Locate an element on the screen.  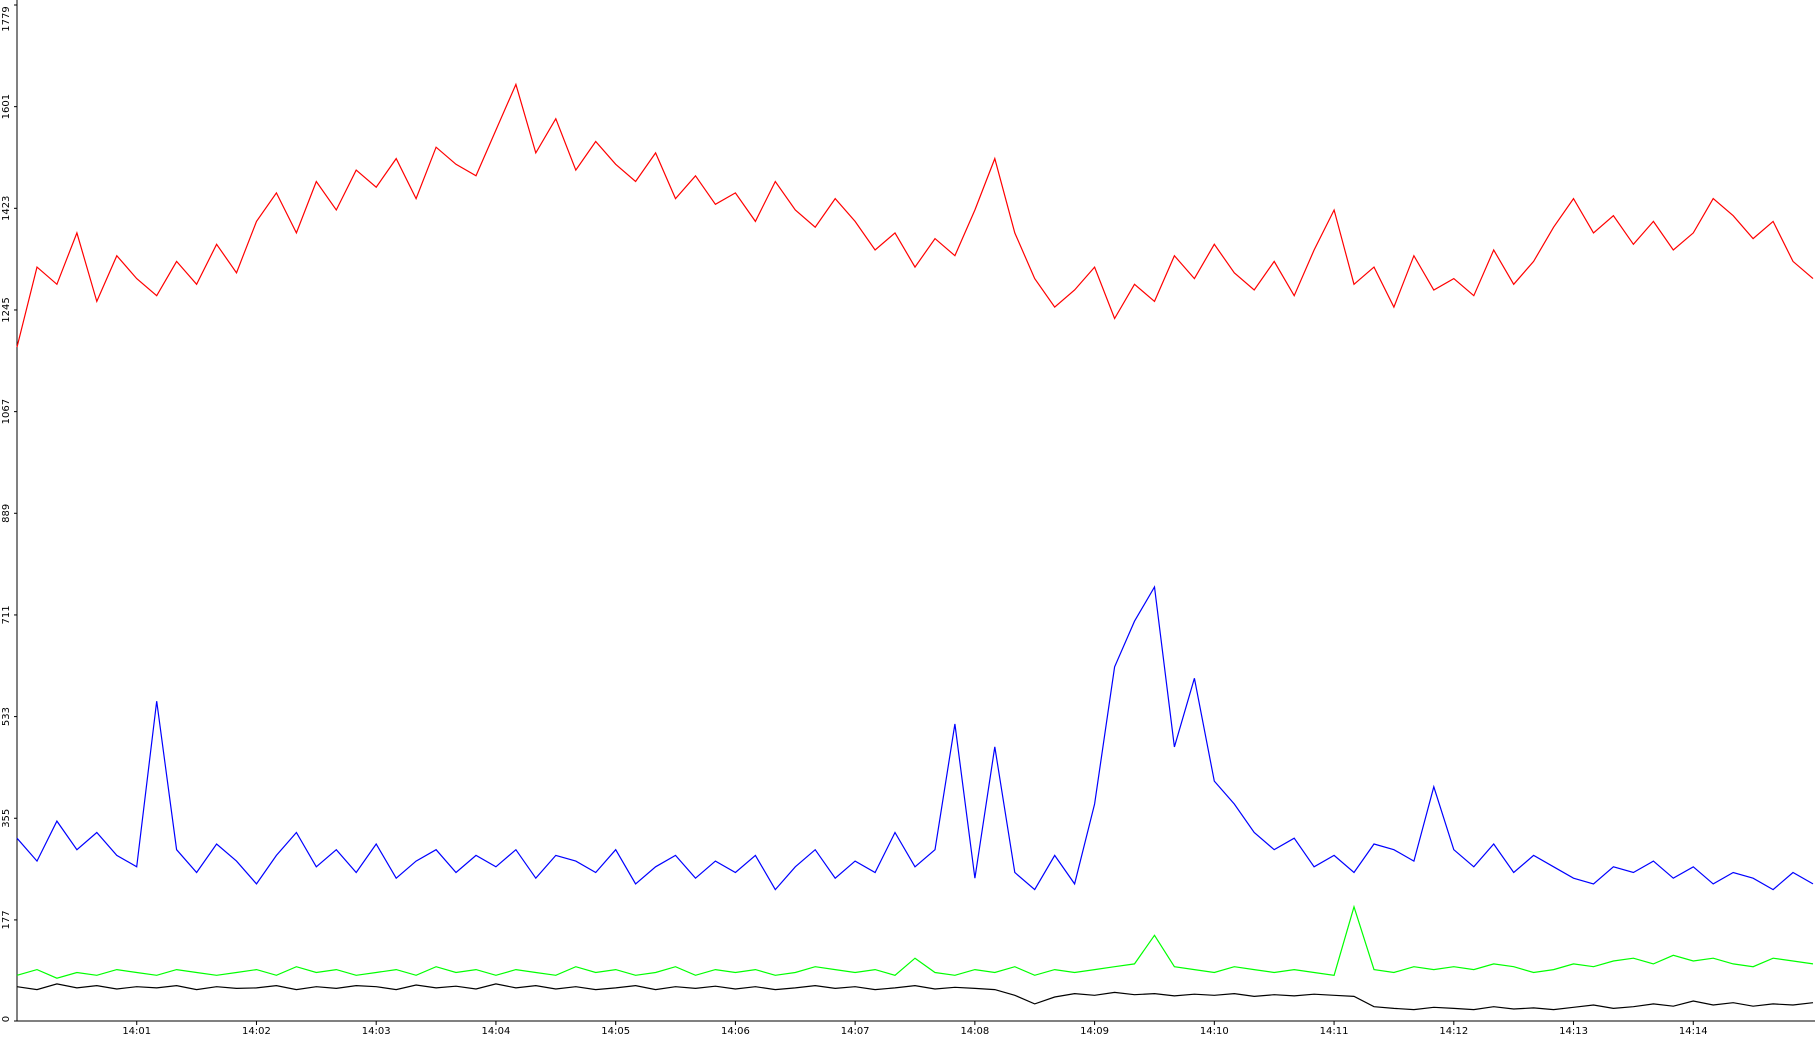
x-tick-label: 14:03 is located at coordinates (376, 1031).